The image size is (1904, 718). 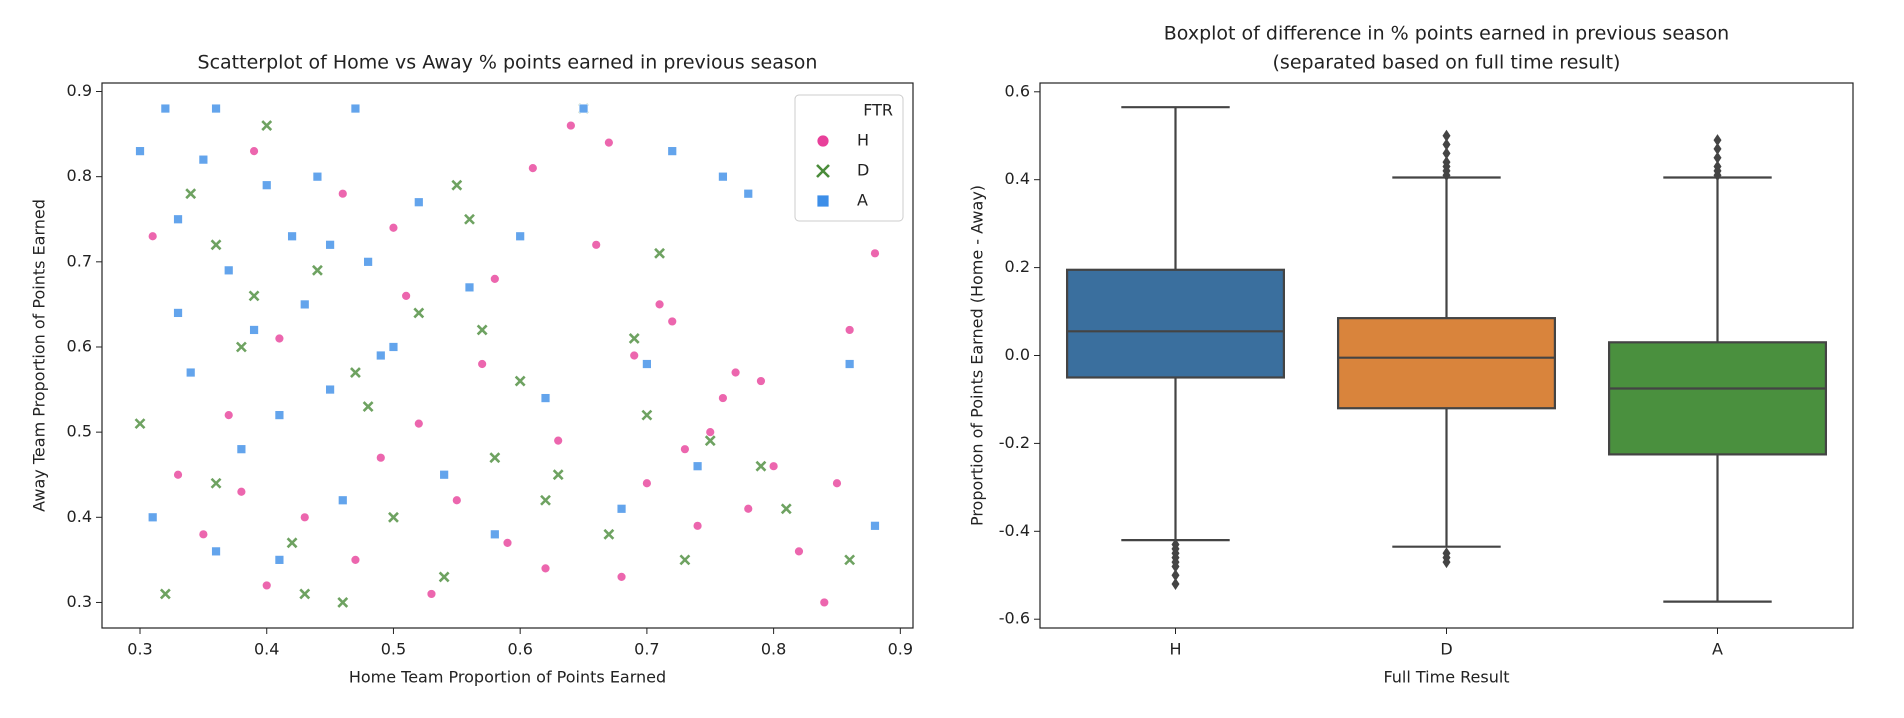 I want to click on legend-label: D, so click(x=863, y=170).